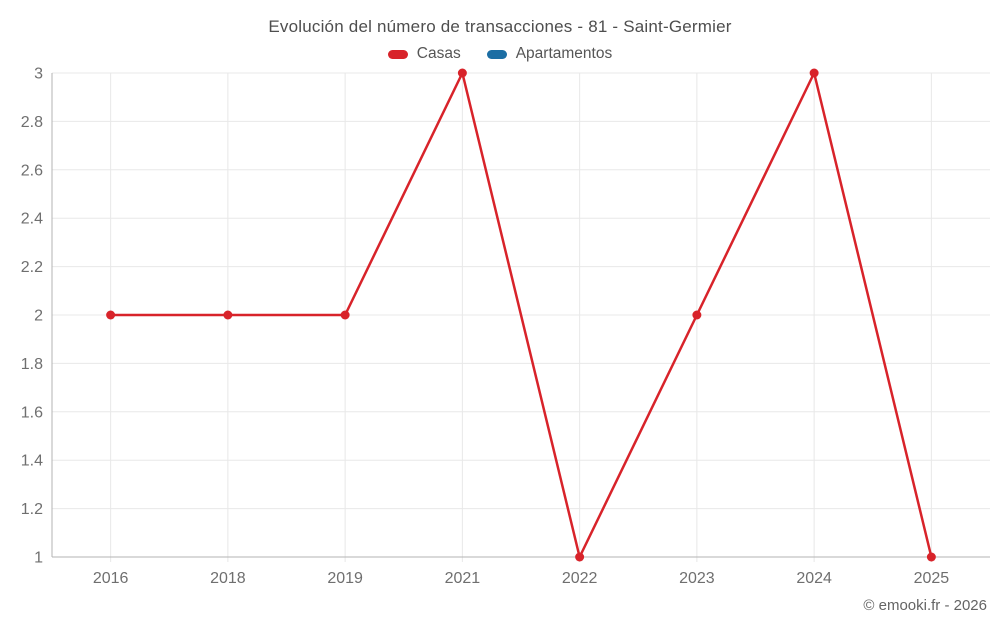  I want to click on y-tick-label: 2.6, so click(32, 170).